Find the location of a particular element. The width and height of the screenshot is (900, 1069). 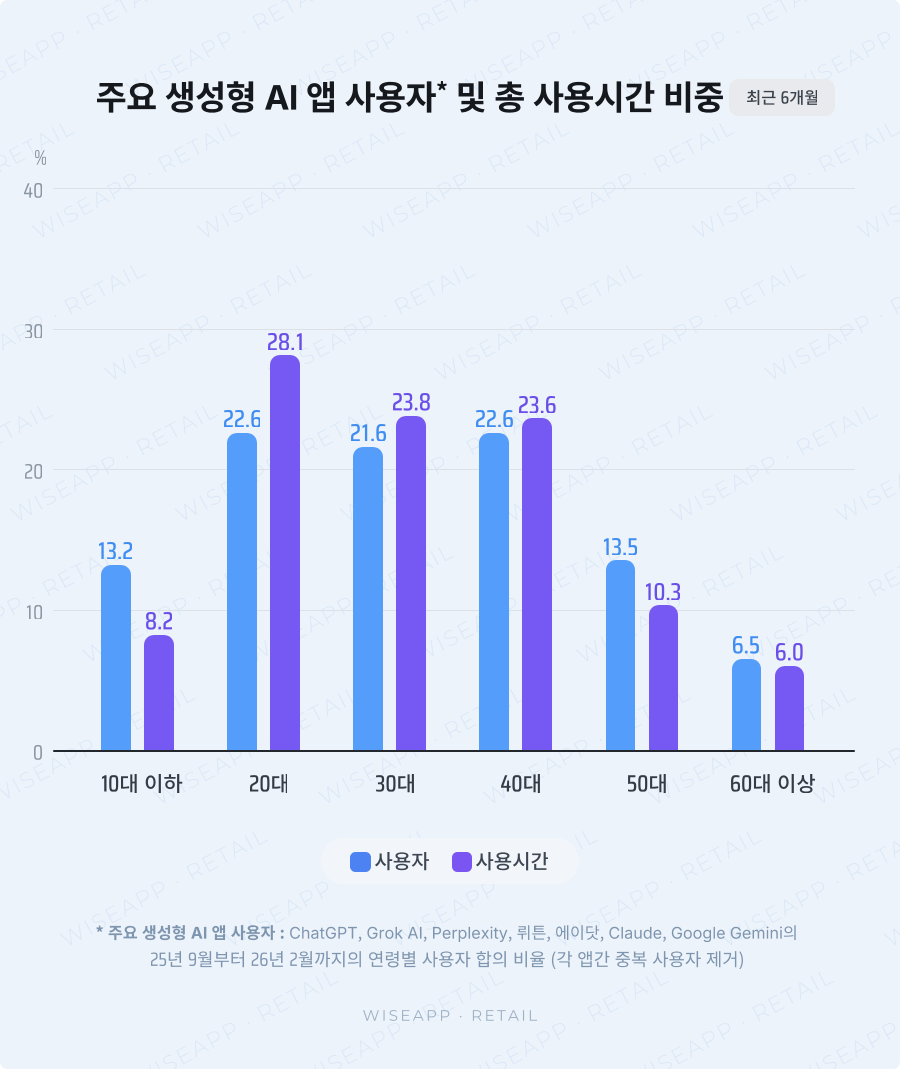

brand-logo is located at coordinates (450, 1015).